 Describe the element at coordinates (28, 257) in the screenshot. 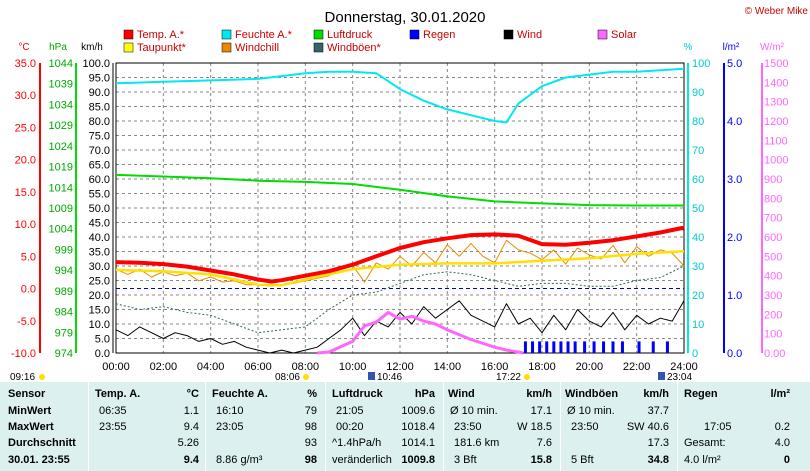

I see `temp-tick-6: 5.0` at that location.